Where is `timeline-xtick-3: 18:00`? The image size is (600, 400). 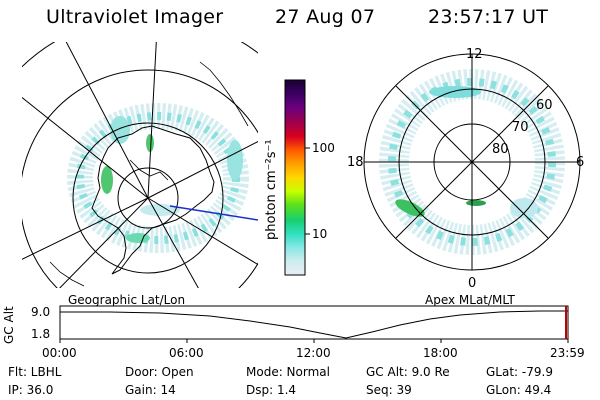
timeline-xtick-3: 18:00 is located at coordinates (440, 353).